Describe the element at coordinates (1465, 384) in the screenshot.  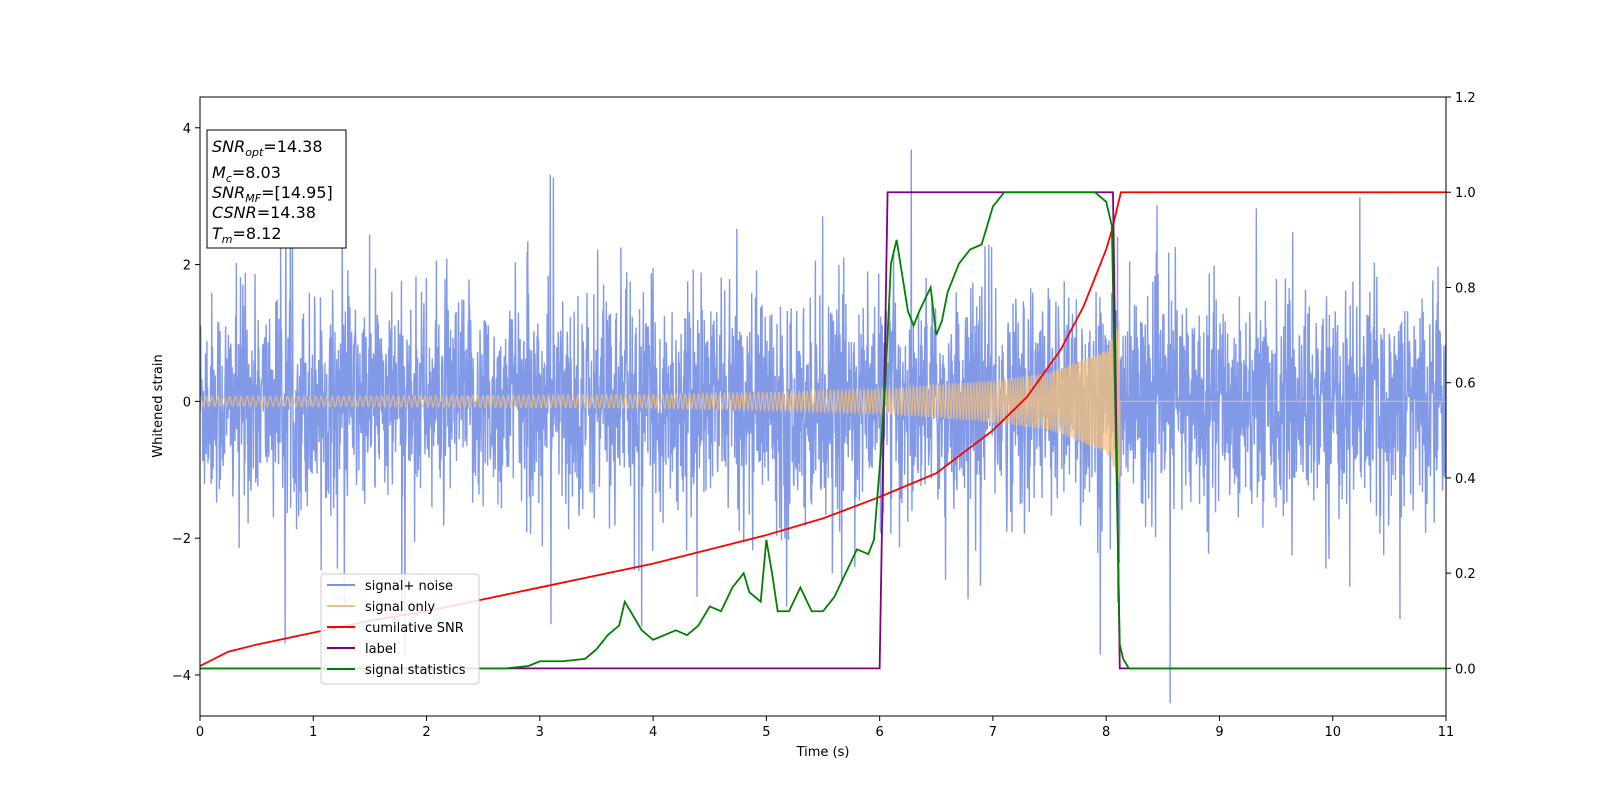
I see `y-right-tick-label: 0.6` at that location.